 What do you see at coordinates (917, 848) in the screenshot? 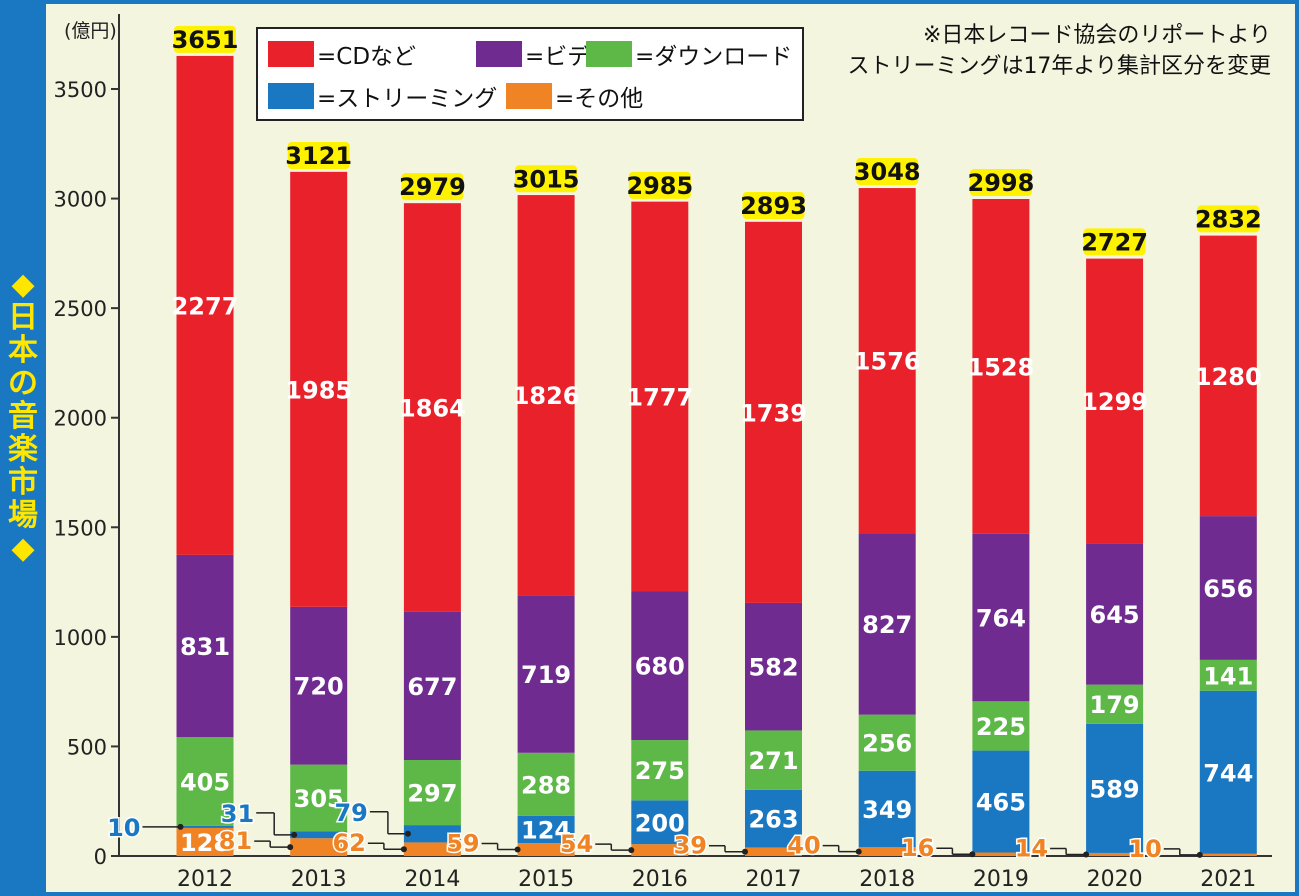
I see `other-value-label: 16` at bounding box center [917, 848].